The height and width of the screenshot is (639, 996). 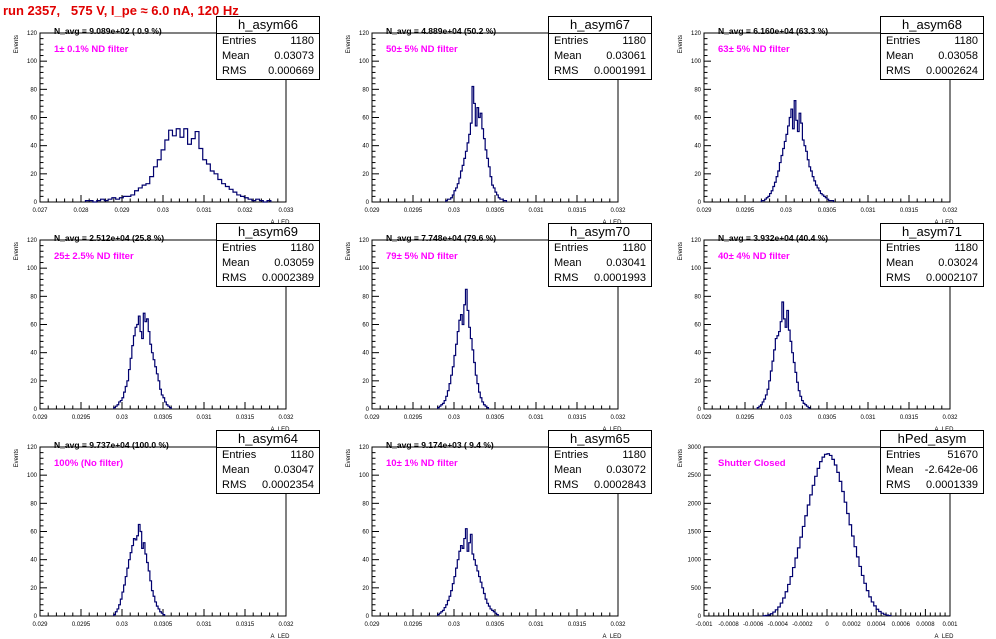 I want to click on stat-value: 0.0001991, so click(x=620, y=71).